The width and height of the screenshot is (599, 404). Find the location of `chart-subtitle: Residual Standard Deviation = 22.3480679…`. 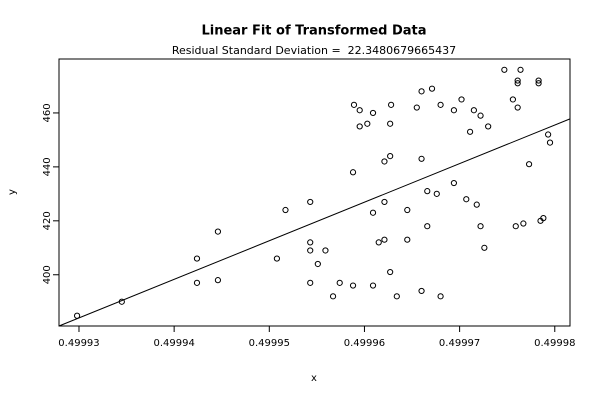

chart-subtitle: Residual Standard Deviation = 22.3480679… is located at coordinates (314, 50).